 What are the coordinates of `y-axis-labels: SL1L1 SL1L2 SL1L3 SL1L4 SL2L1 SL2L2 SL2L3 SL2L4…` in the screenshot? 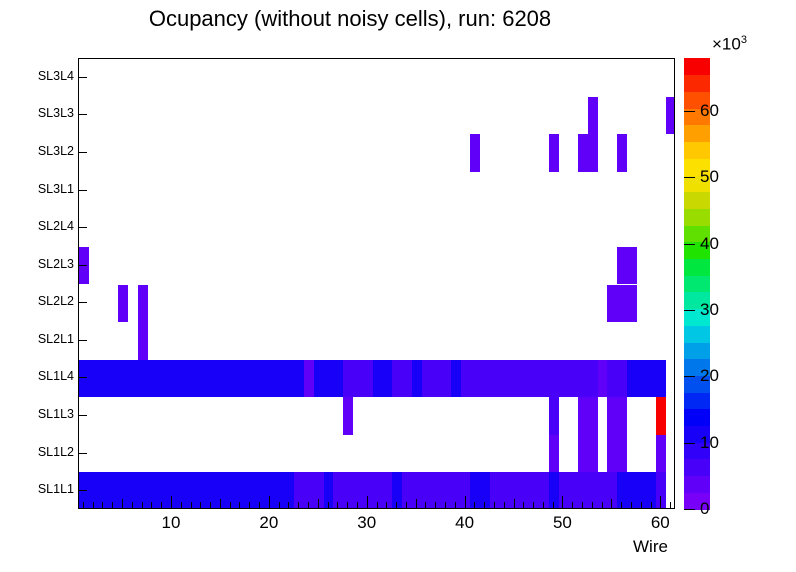 It's located at (41, 286).